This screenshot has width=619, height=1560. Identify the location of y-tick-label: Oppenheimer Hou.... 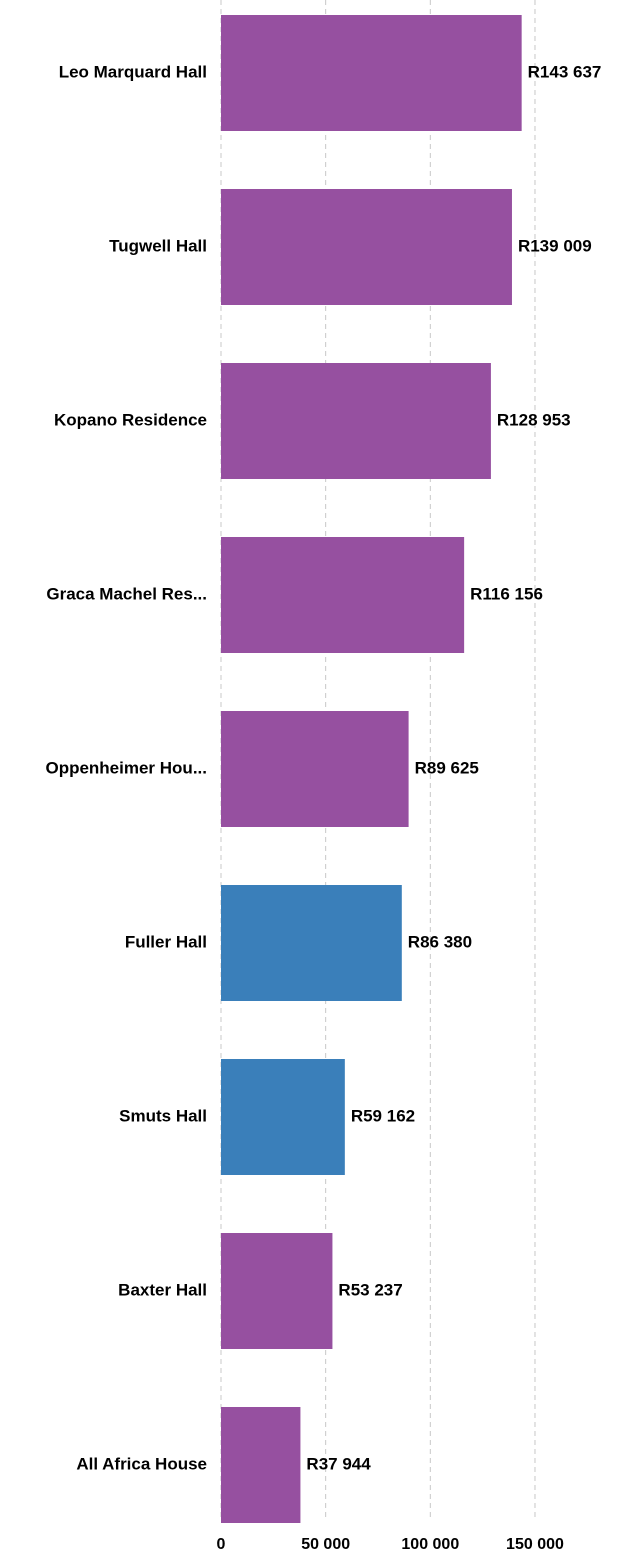
(126, 767).